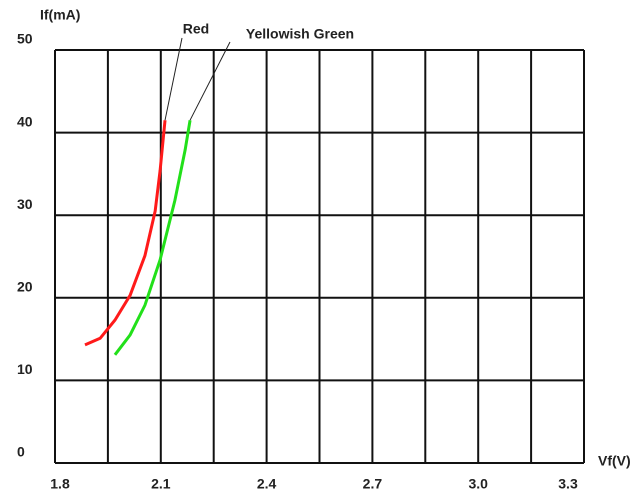  What do you see at coordinates (568, 484) in the screenshot?
I see `x-tick-label: 3.3` at bounding box center [568, 484].